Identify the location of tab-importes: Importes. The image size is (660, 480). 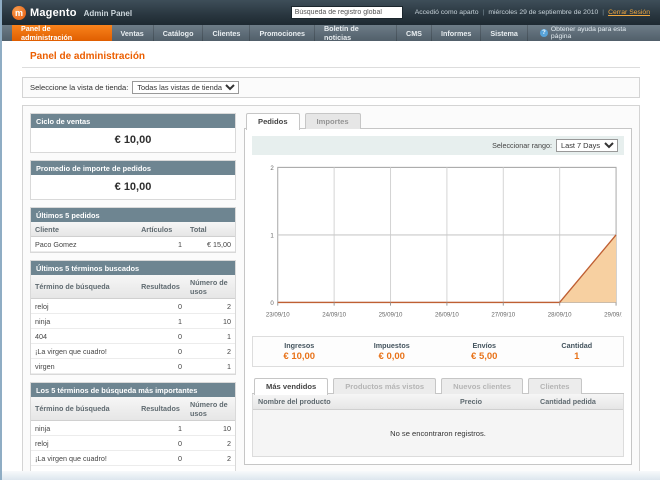
(332, 121).